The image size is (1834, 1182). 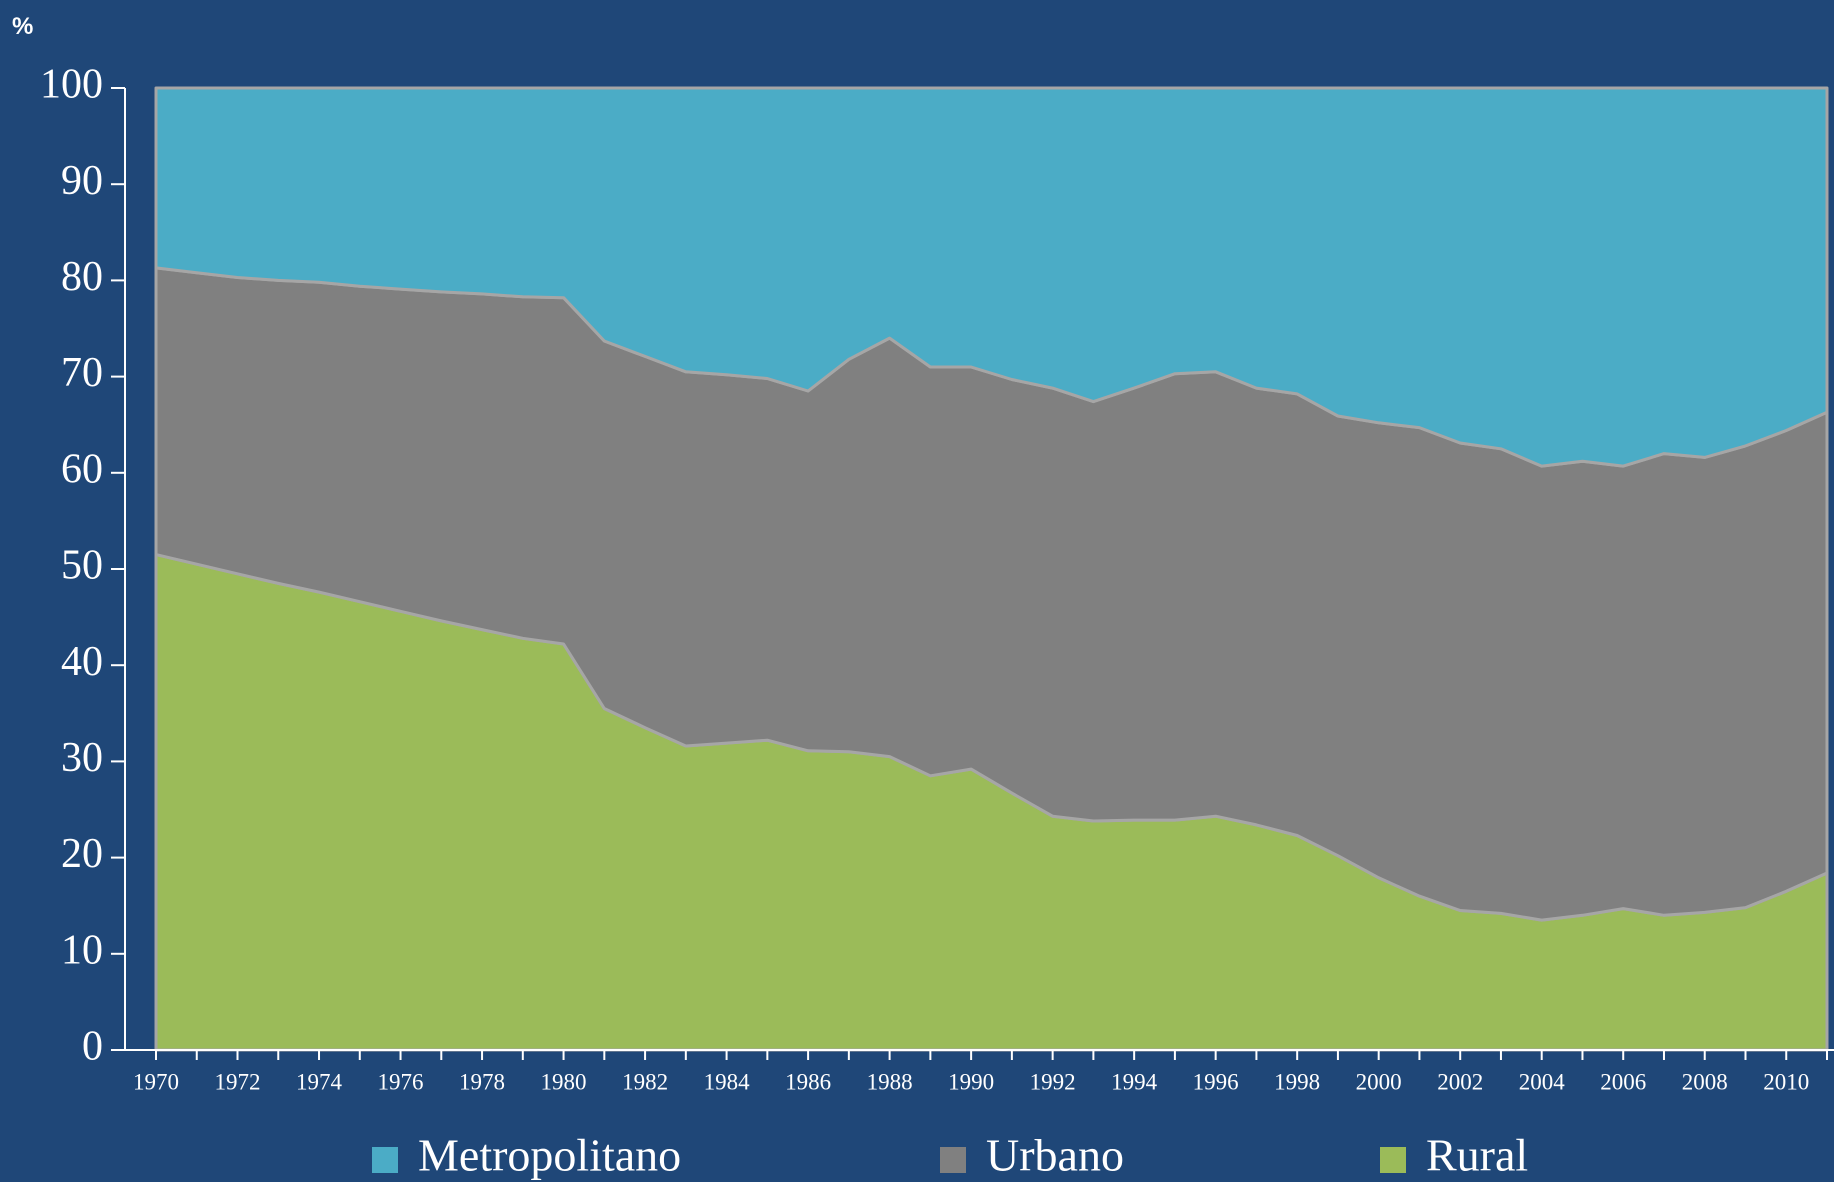 I want to click on x-tick-label: 1998, so click(x=1297, y=1081).